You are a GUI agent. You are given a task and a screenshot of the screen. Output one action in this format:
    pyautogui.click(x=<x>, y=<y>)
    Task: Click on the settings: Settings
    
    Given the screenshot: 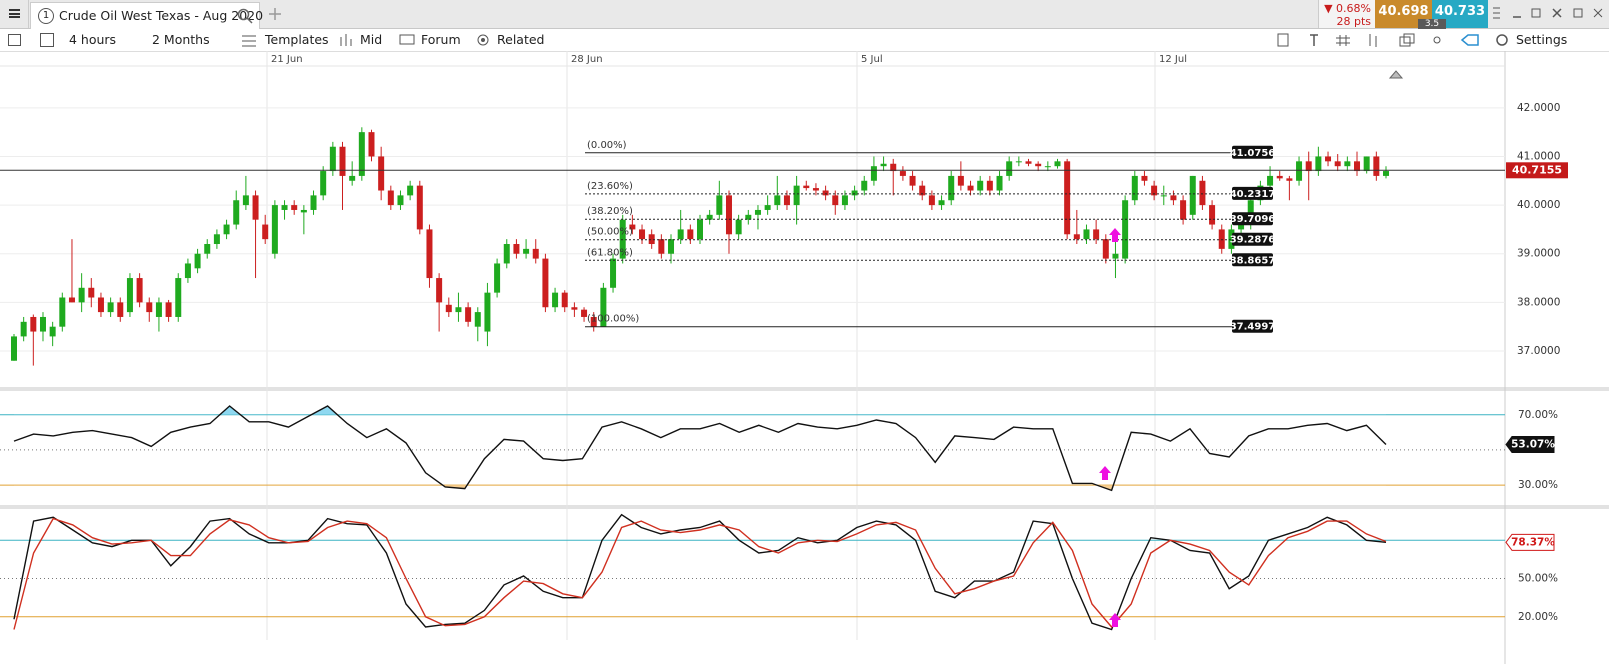 What is the action you would take?
    pyautogui.click(x=1542, y=39)
    